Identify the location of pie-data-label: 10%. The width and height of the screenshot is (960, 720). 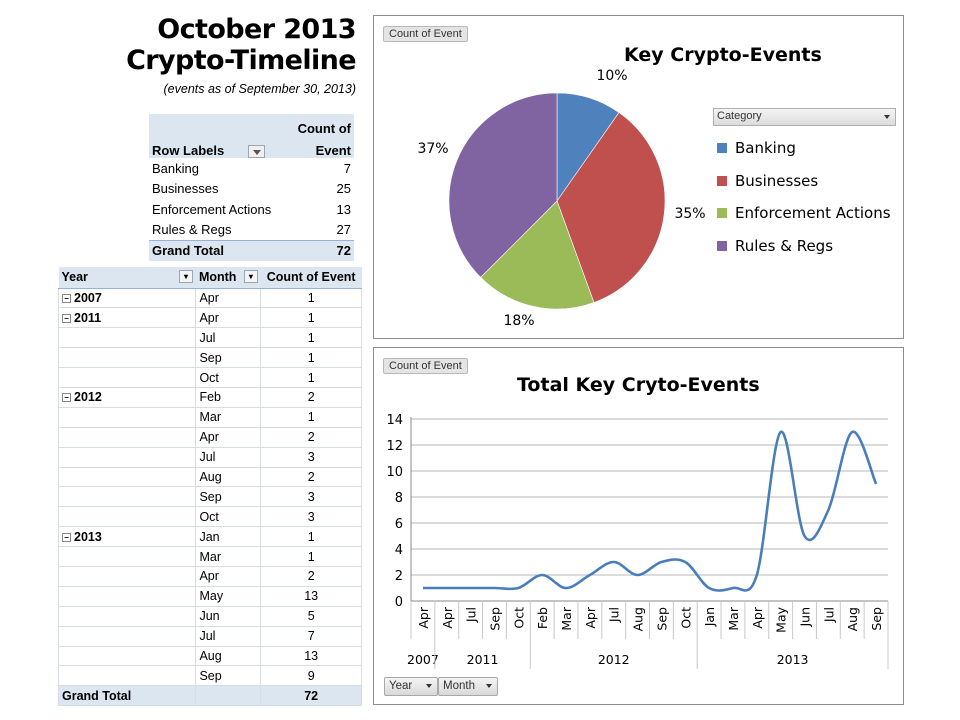
(611, 76).